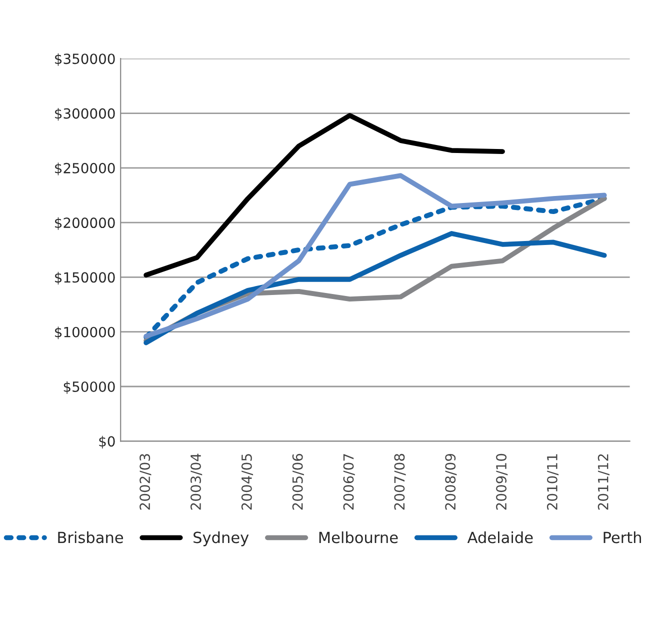 This screenshot has width=670, height=617. I want to click on y-tick-label: $200000, so click(85, 223).